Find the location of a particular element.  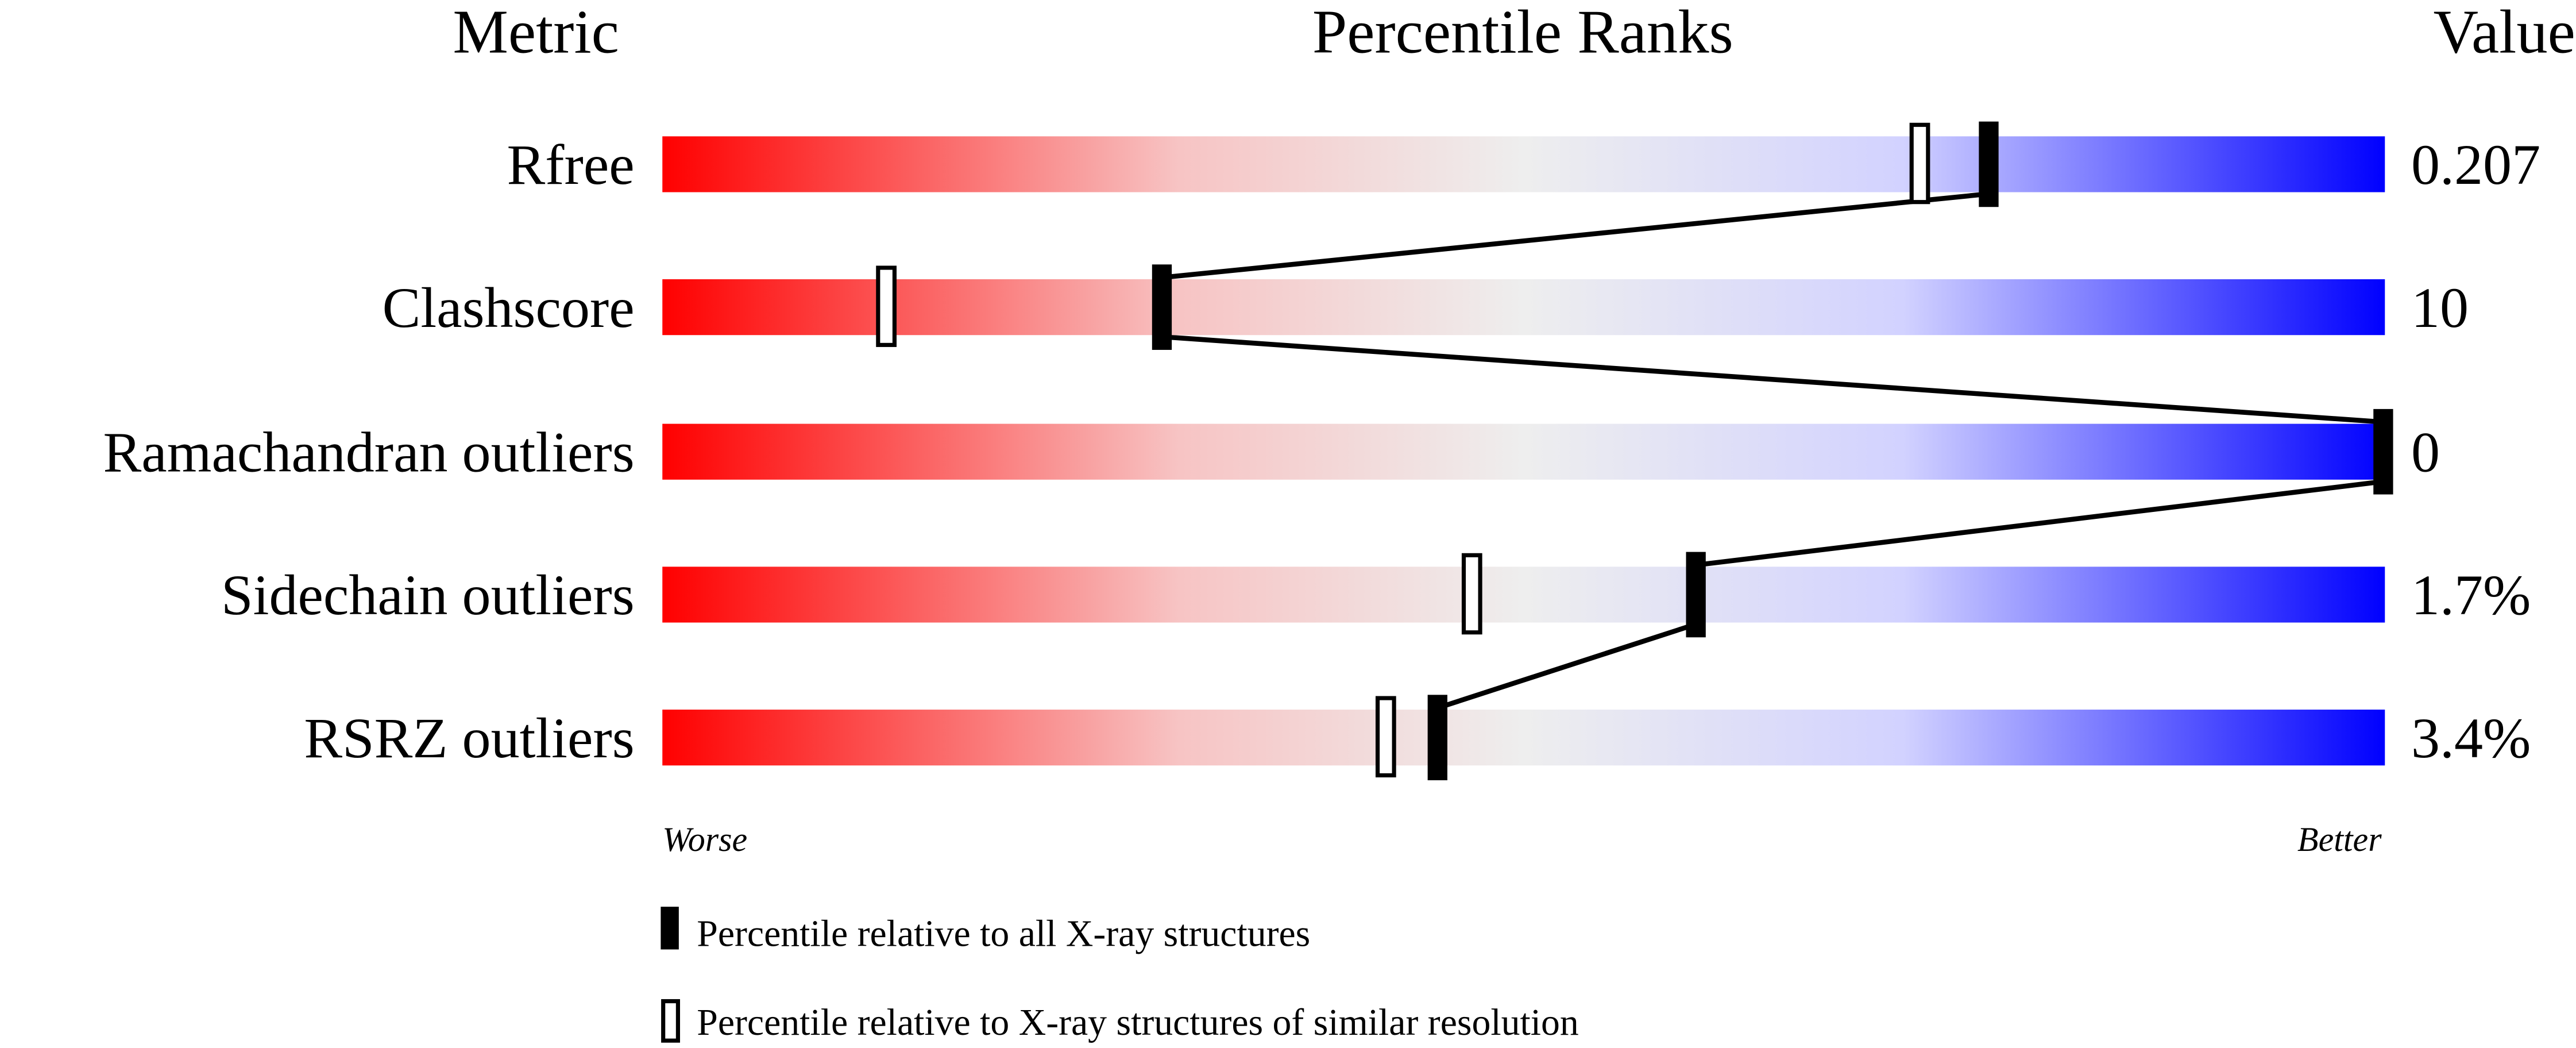

marker-similar-sidechain-outliers is located at coordinates (1471, 594).